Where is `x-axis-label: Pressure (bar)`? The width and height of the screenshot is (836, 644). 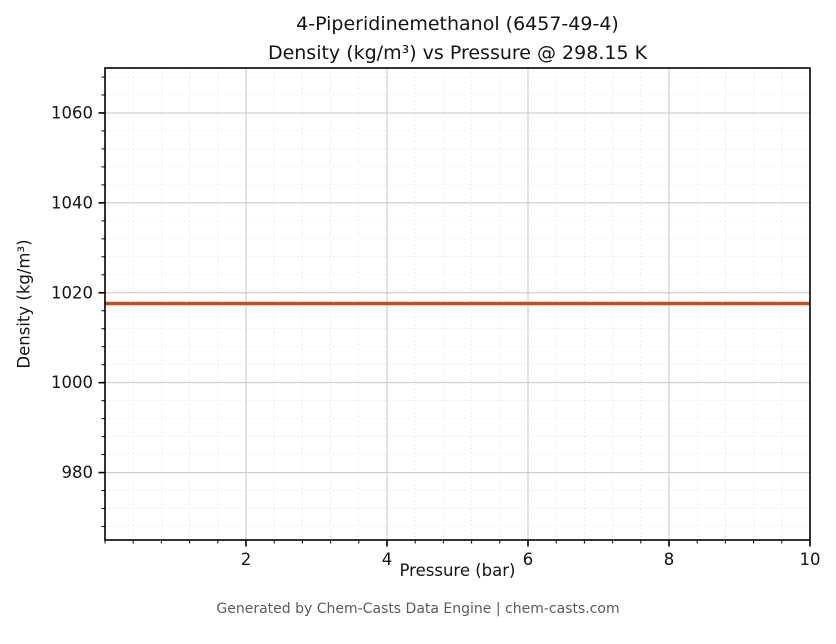
x-axis-label: Pressure (bar) is located at coordinates (457, 570).